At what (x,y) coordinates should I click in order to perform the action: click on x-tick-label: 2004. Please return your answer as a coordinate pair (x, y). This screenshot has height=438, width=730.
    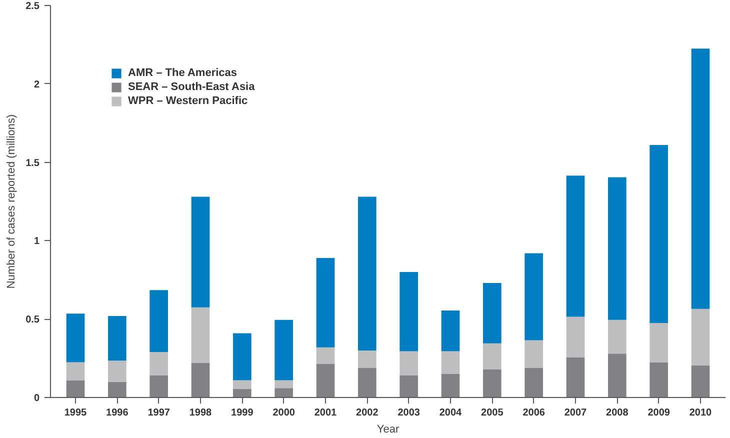
    Looking at the image, I should click on (450, 413).